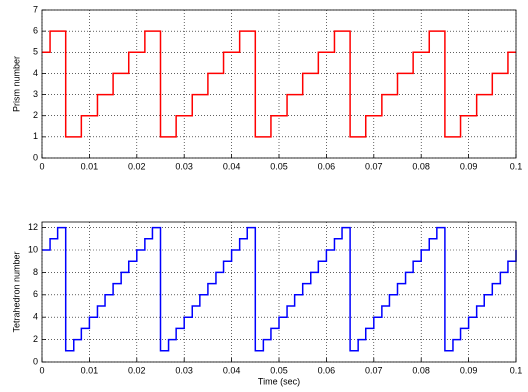  What do you see at coordinates (16, 84) in the screenshot?
I see `y-axis-label: Prism number` at bounding box center [16, 84].